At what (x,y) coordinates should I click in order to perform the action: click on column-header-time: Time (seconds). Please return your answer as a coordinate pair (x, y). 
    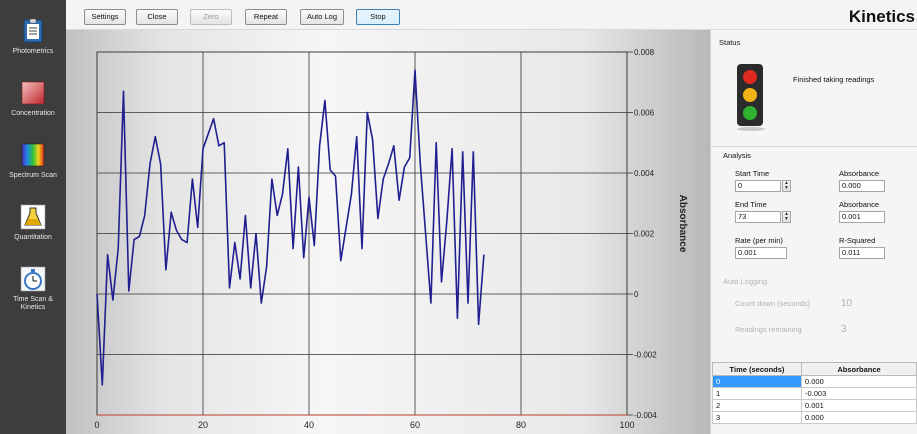
    Looking at the image, I should click on (757, 369).